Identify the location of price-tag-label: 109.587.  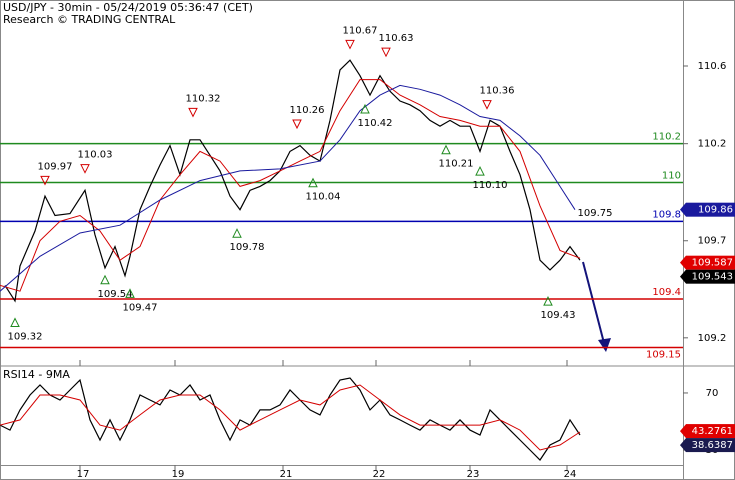
(712, 263).